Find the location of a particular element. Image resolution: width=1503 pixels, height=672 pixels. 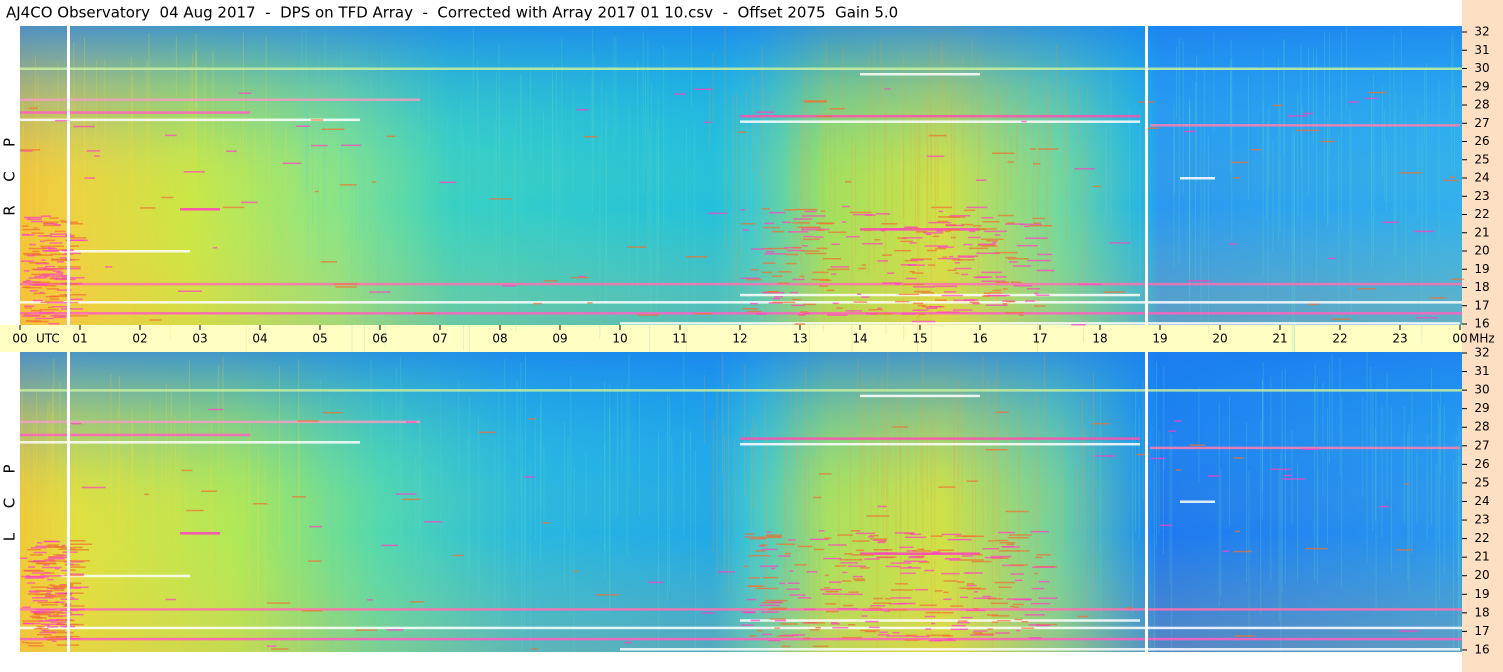

time-label: 04 is located at coordinates (259, 339).